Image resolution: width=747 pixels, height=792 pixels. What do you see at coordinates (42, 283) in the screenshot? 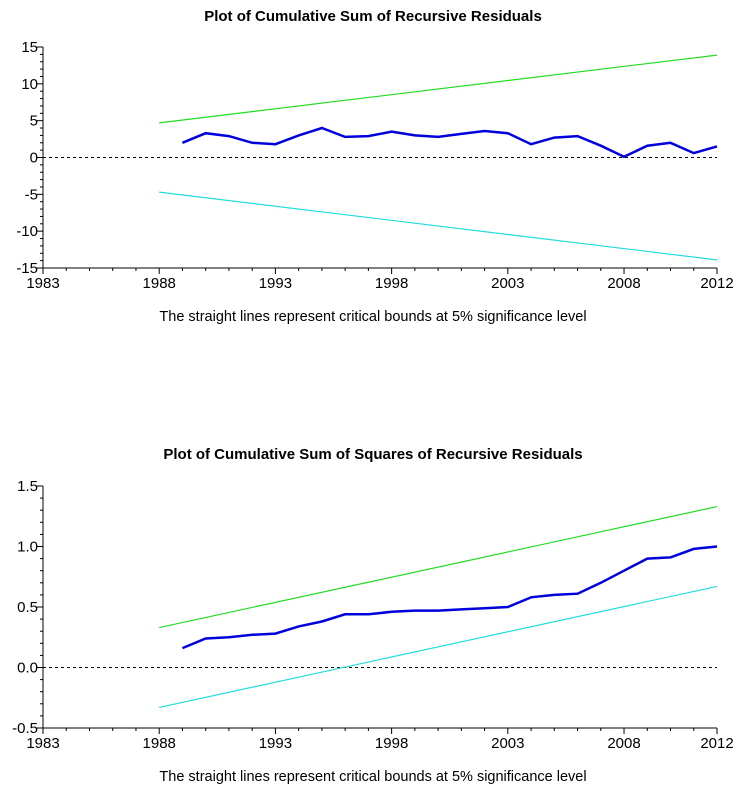
I see `cusum-x-tick-label: 1983` at bounding box center [42, 283].